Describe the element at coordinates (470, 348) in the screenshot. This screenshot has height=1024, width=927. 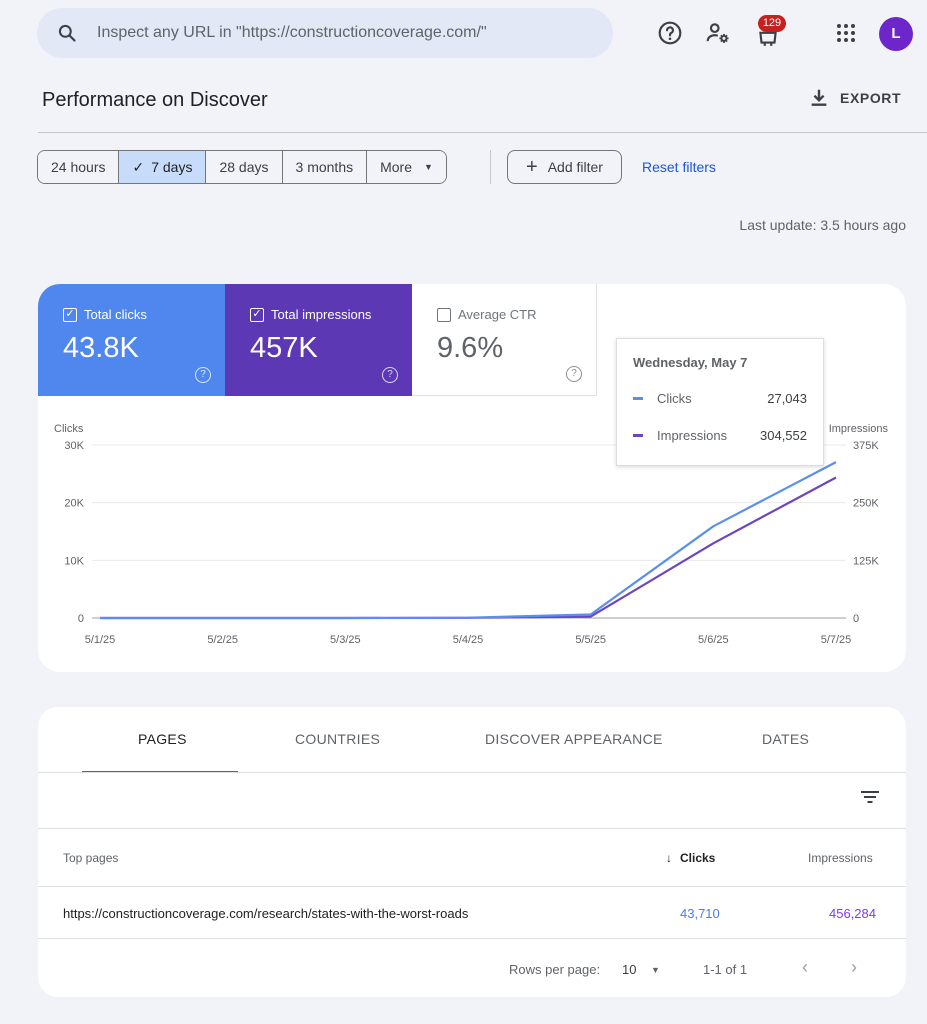
I see `metric-value: 9.6%` at that location.